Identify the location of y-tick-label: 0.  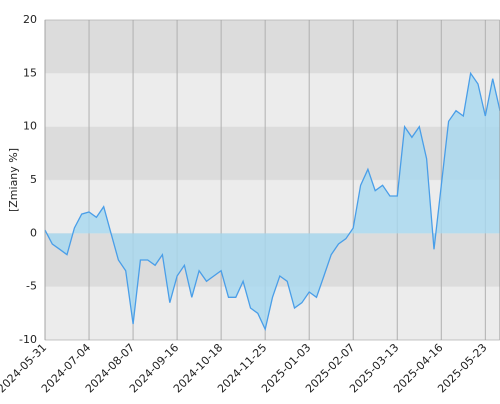
(33, 232).